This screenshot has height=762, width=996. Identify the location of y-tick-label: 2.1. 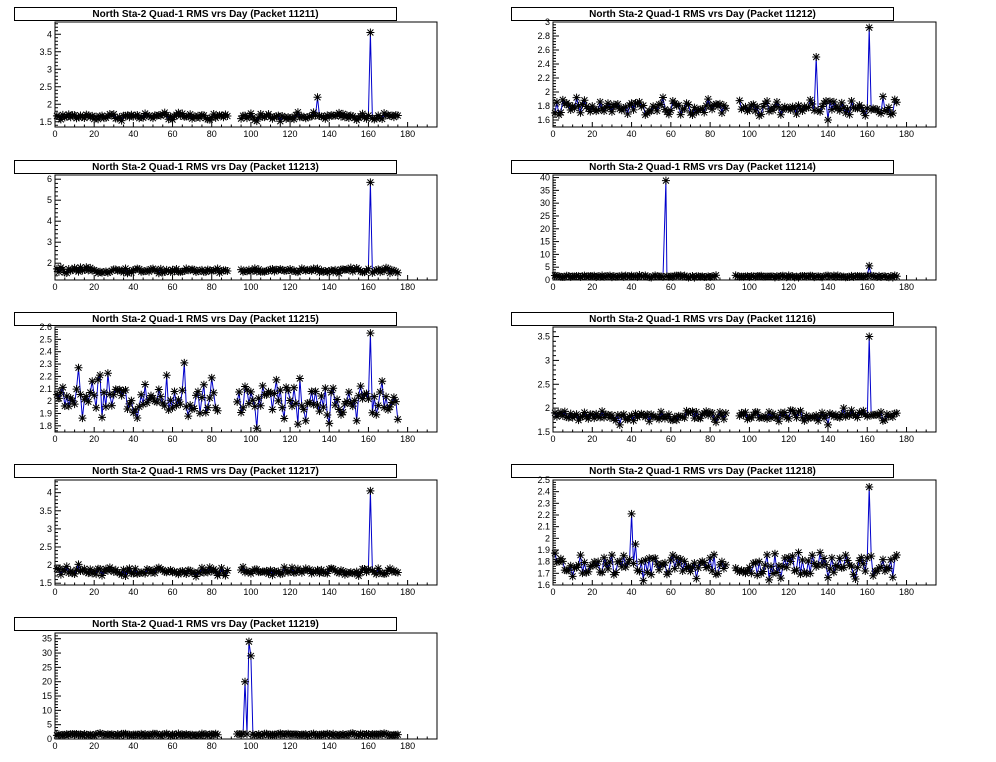
(543, 527).